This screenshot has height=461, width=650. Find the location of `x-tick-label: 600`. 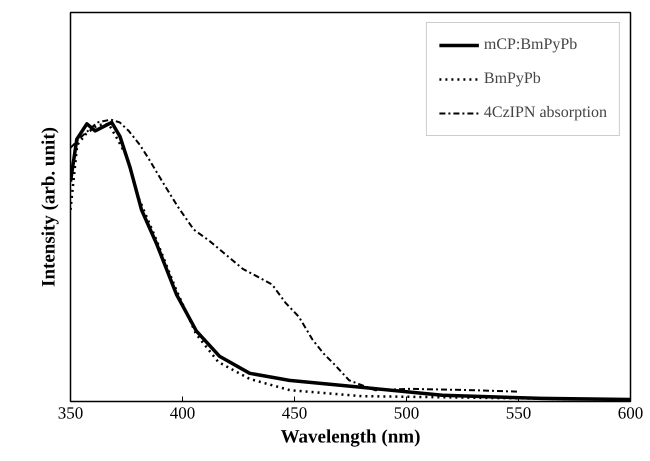

x-tick-label: 600 is located at coordinates (631, 413).